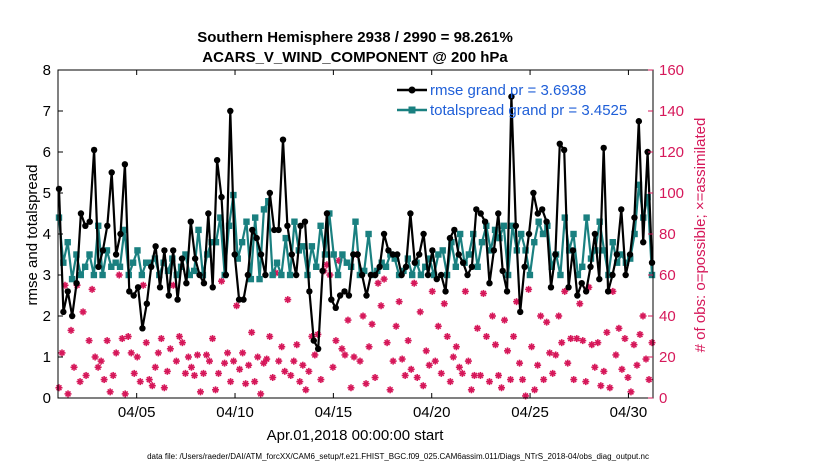 The height and width of the screenshot is (470, 830). I want to click on y-right-tick-label: 60, so click(667, 275).